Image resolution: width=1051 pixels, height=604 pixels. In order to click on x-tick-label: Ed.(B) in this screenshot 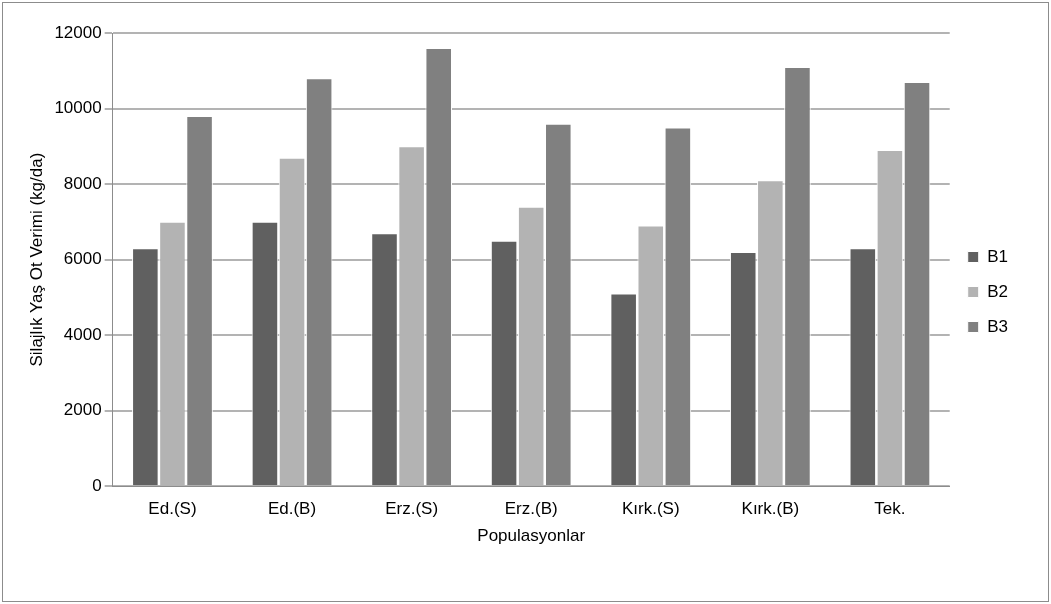, I will do `click(292, 509)`.